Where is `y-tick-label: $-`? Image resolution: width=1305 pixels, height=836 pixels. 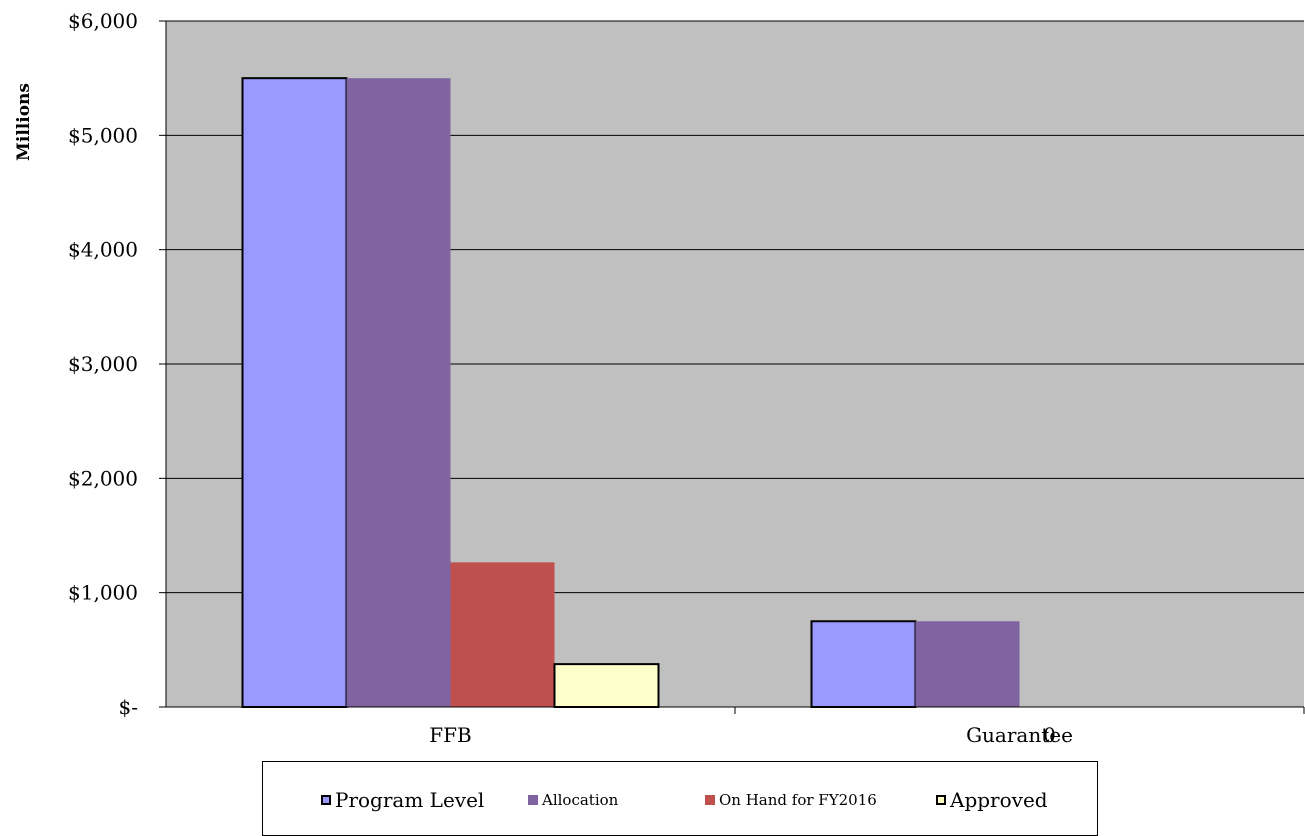 y-tick-label: $- is located at coordinates (128, 707).